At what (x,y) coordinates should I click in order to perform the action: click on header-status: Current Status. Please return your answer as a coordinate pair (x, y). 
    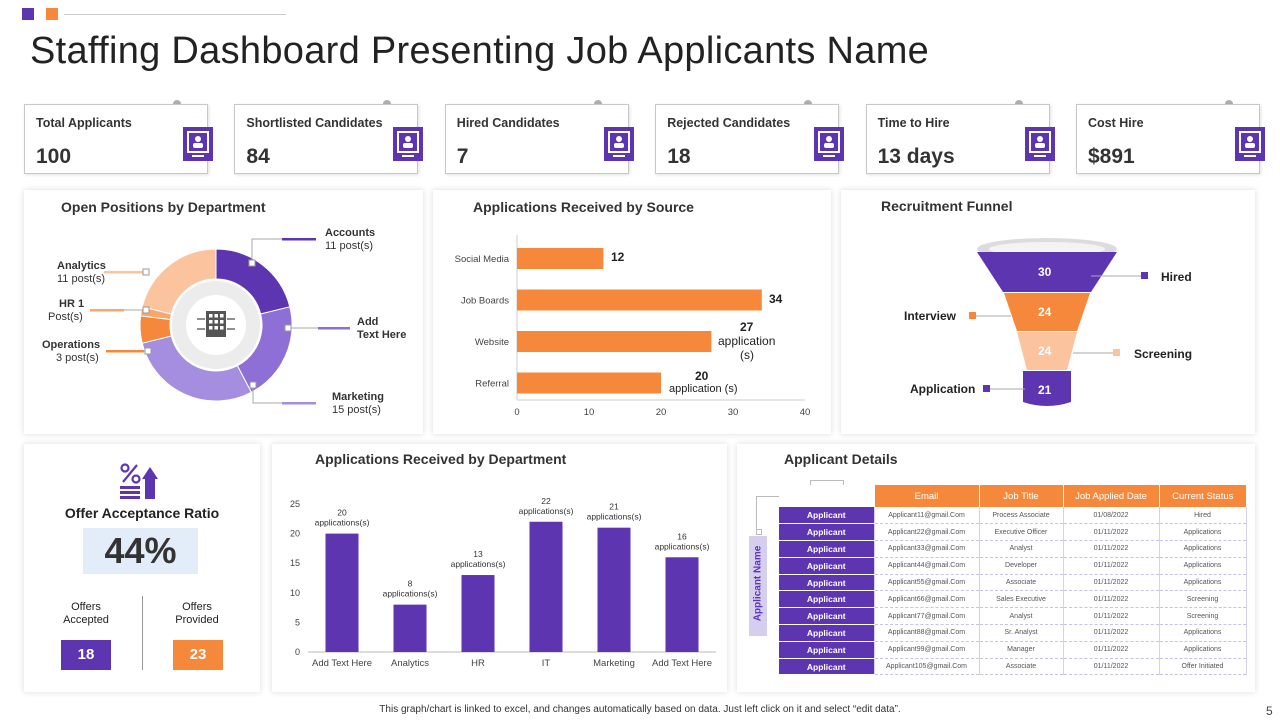
    Looking at the image, I should click on (1202, 496).